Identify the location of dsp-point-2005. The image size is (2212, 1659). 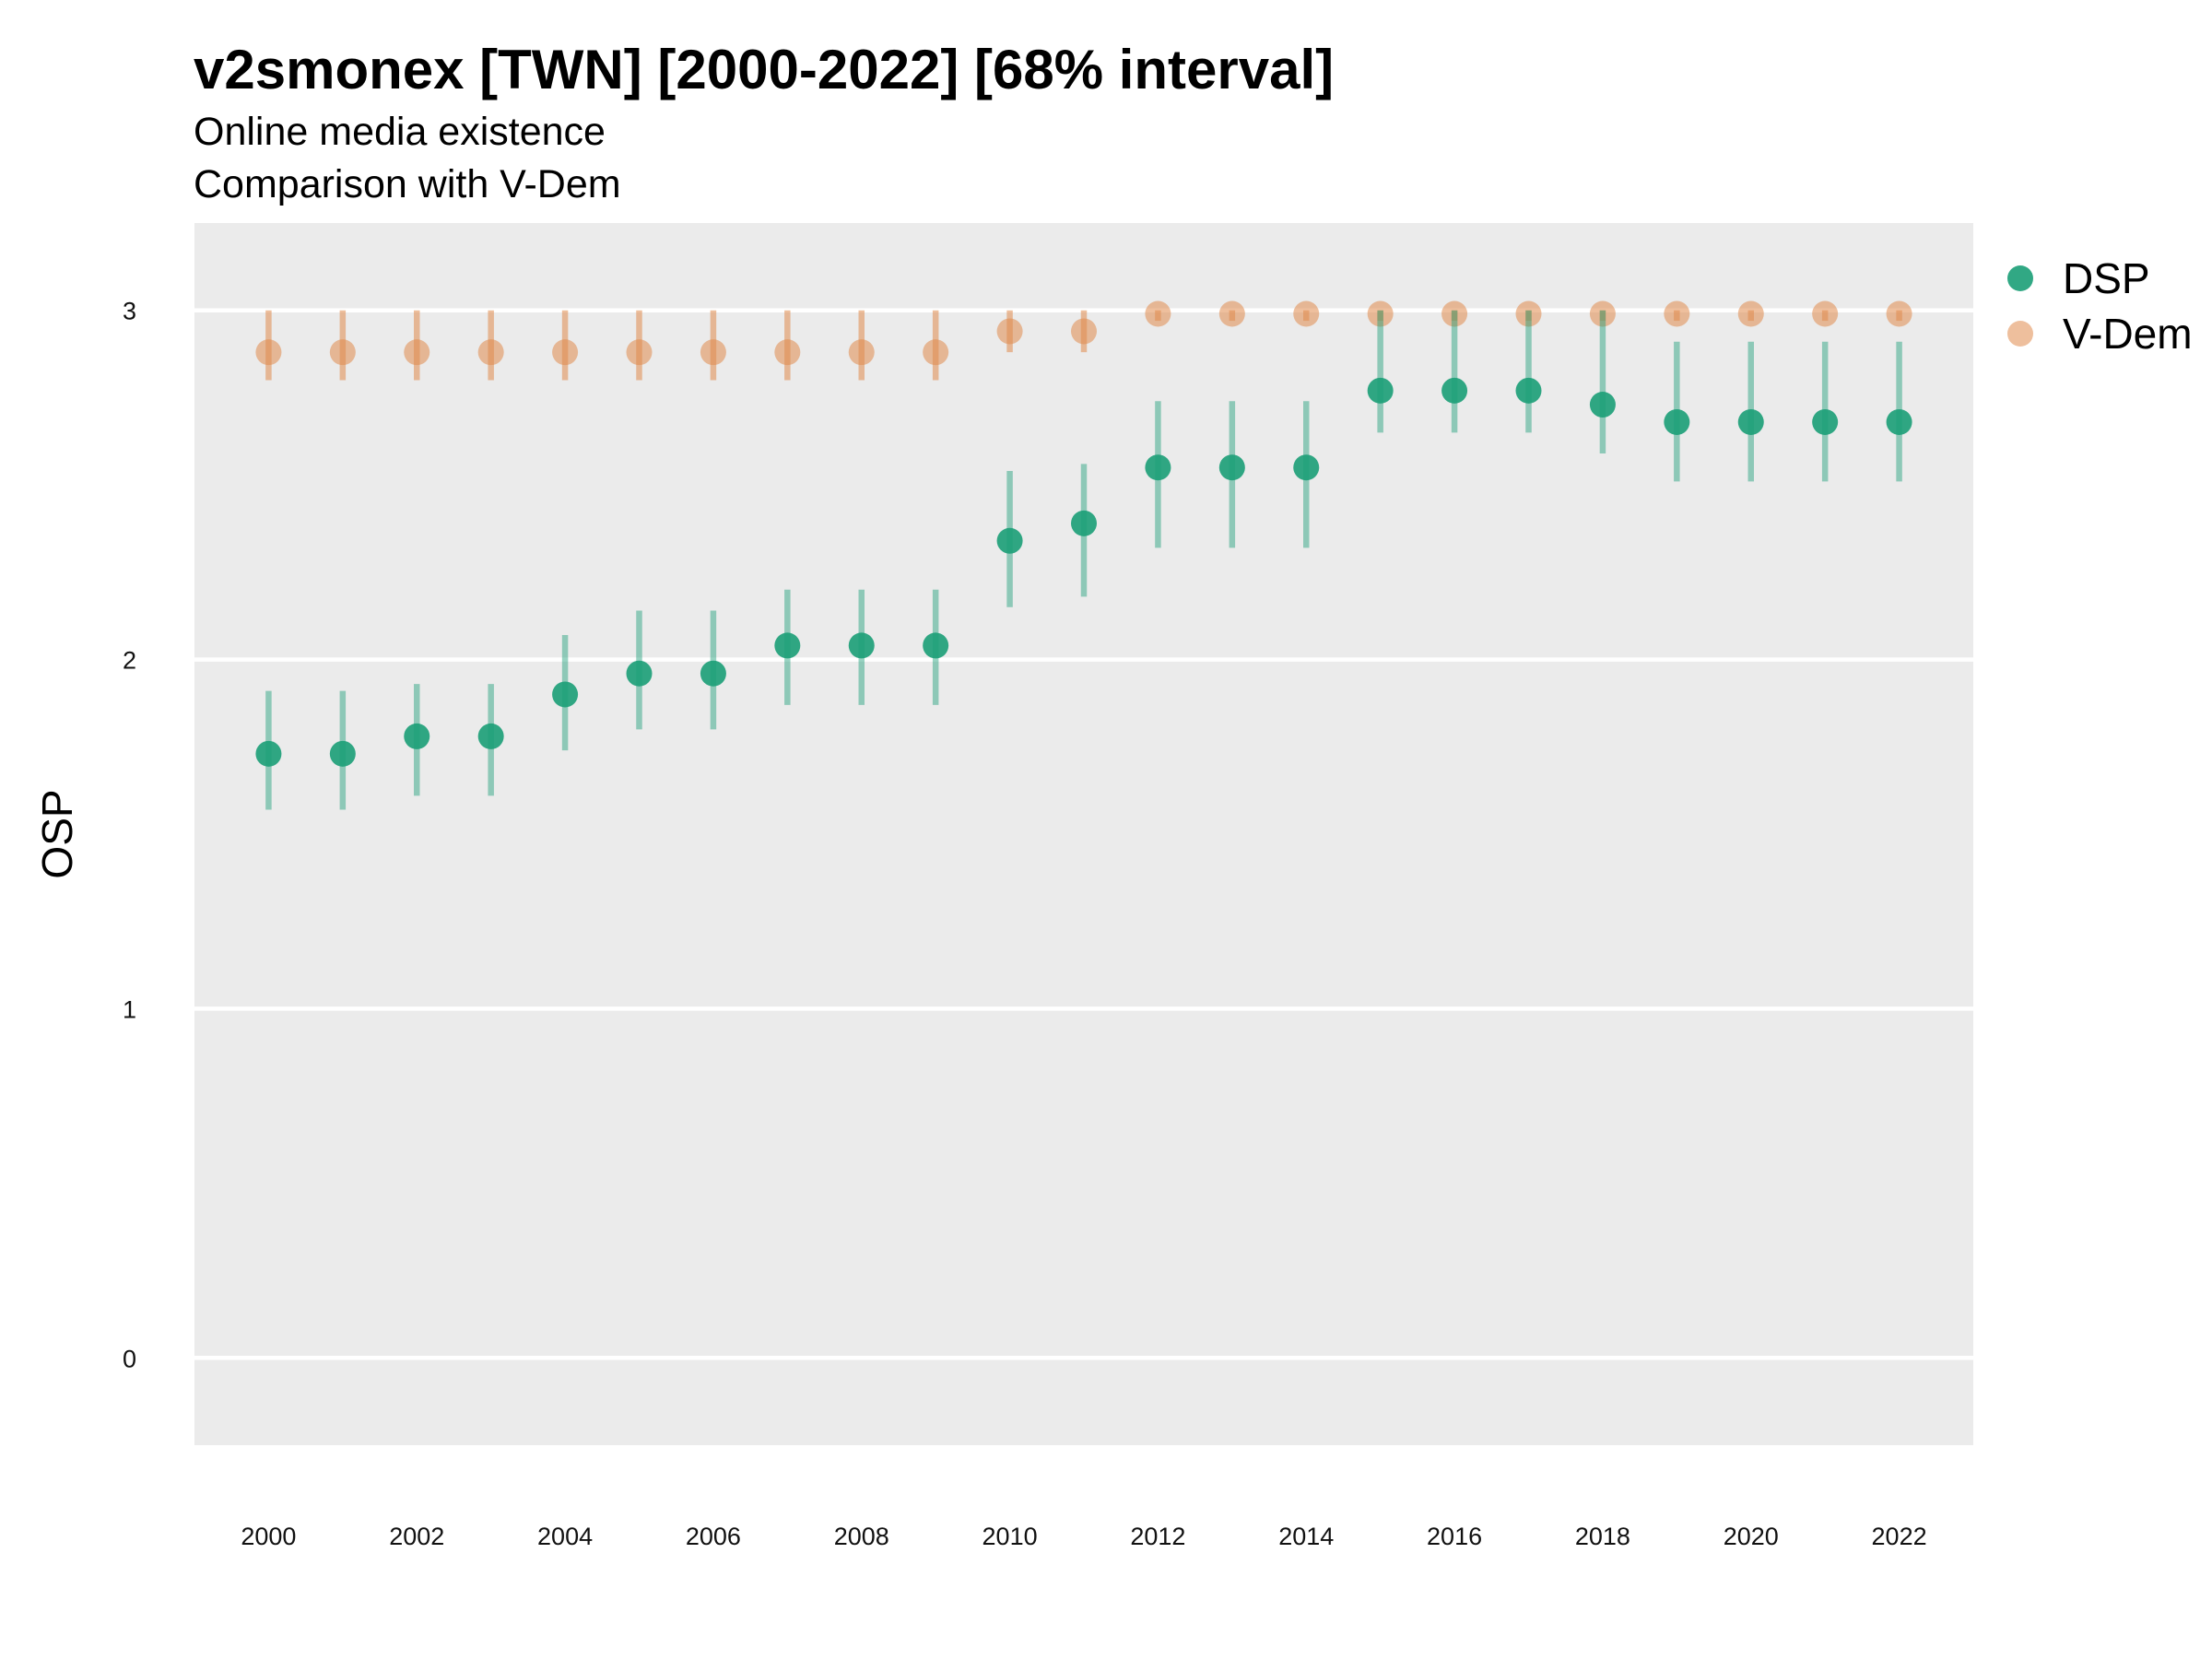
(639, 673).